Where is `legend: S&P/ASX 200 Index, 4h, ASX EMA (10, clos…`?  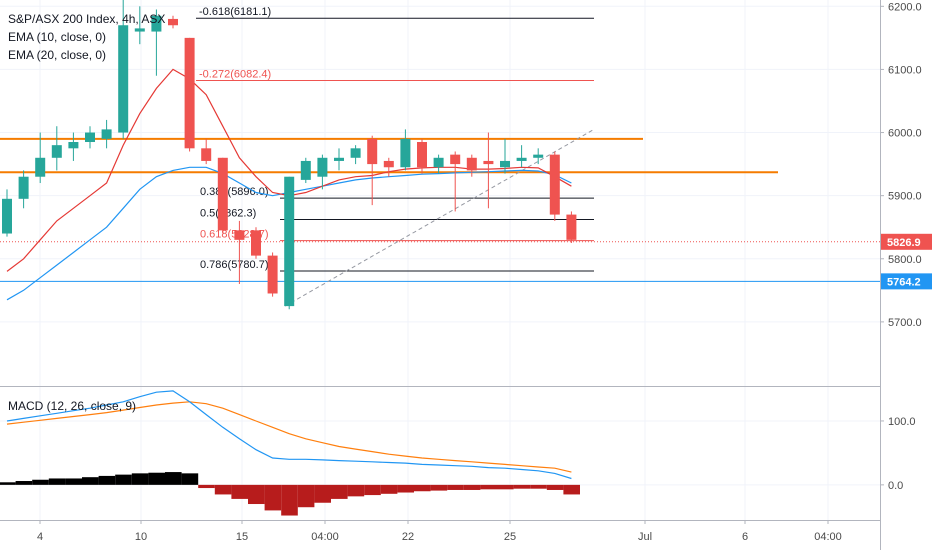
legend: S&P/ASX 200 Index, 4h, ASX EMA (10, clos… is located at coordinates (86, 212).